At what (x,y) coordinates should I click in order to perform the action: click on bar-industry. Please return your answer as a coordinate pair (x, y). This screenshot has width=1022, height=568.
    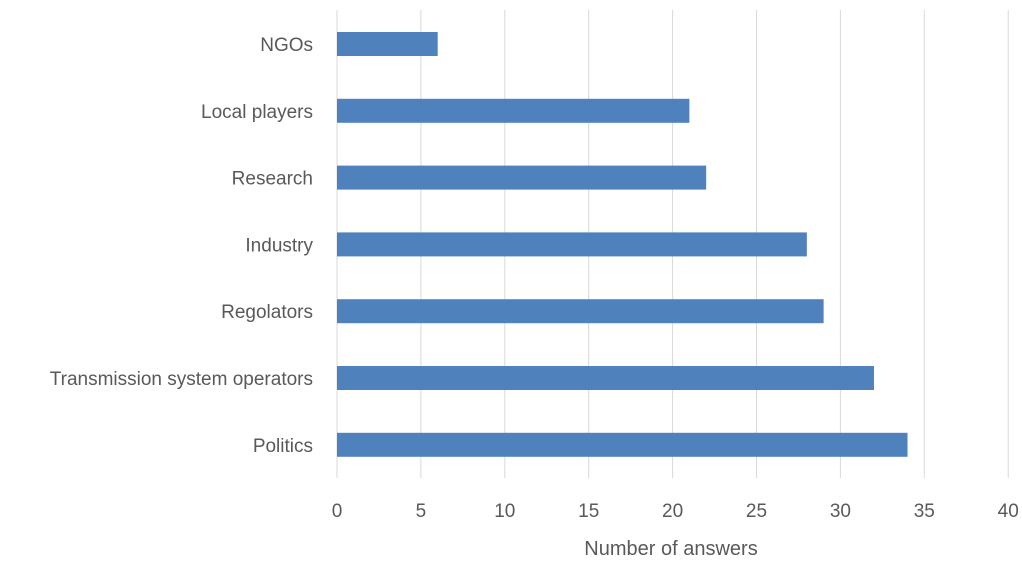
    Looking at the image, I should click on (572, 244).